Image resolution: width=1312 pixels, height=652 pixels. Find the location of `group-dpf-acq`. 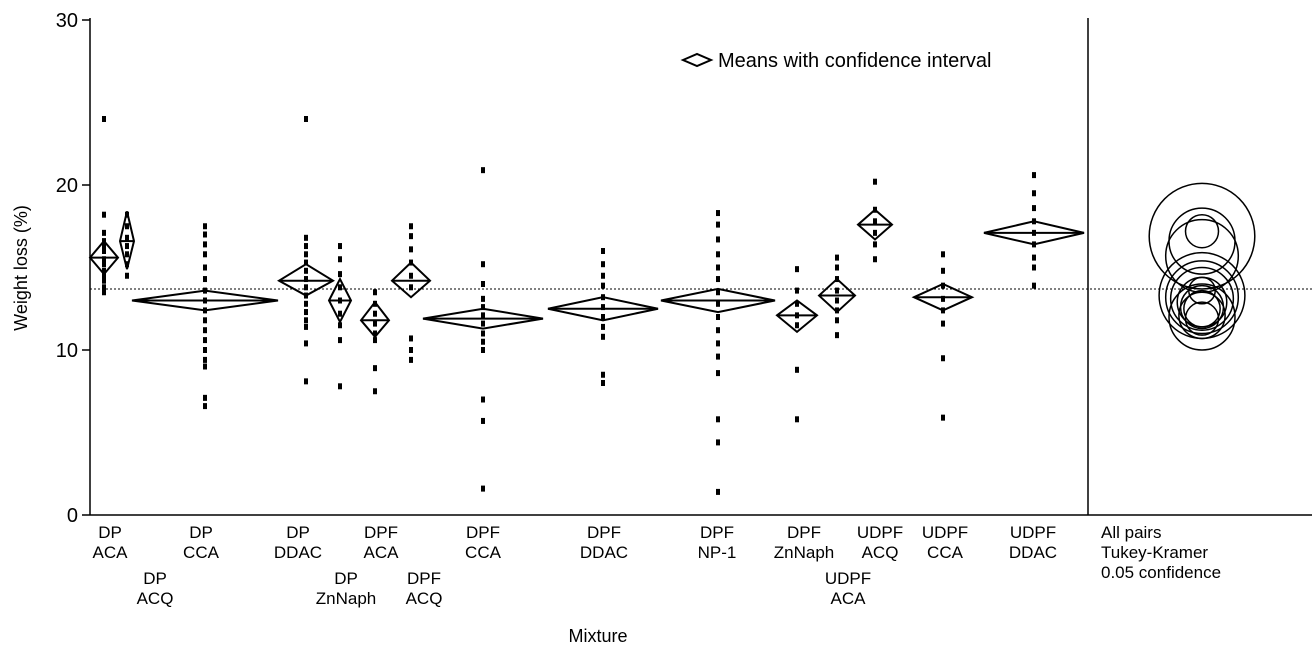

group-dpf-acq is located at coordinates (411, 293).